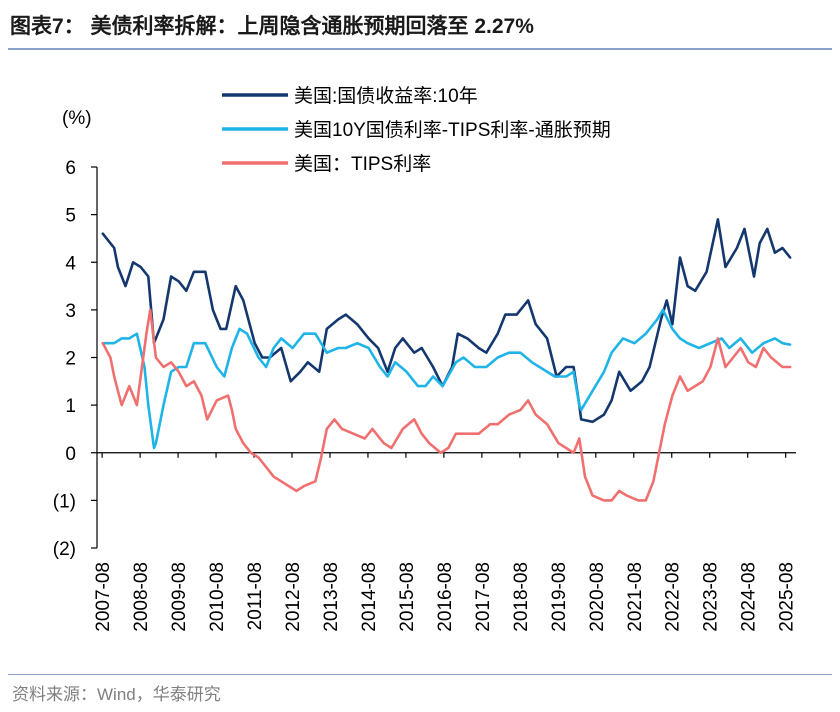  What do you see at coordinates (521, 597) in the screenshot?
I see `x-tick-label: 2018-08` at bounding box center [521, 597].